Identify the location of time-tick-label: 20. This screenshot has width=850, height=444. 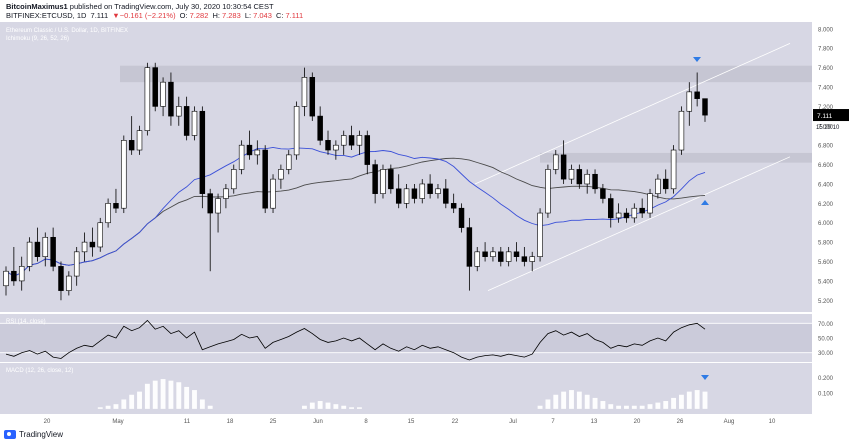
(637, 422).